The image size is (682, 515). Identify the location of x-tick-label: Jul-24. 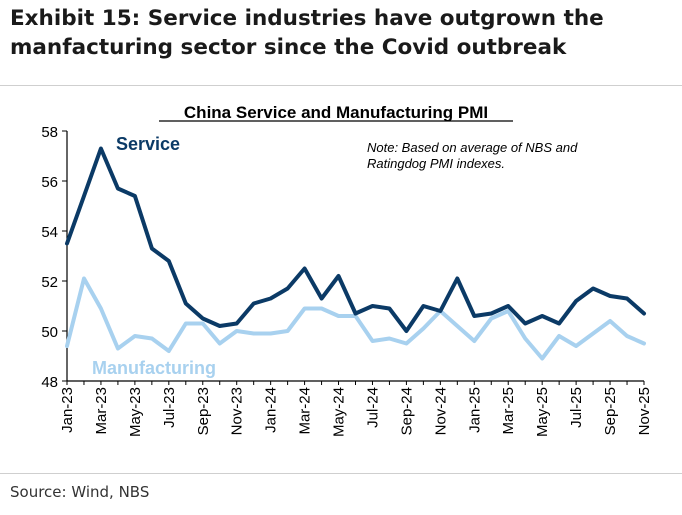
(372, 407).